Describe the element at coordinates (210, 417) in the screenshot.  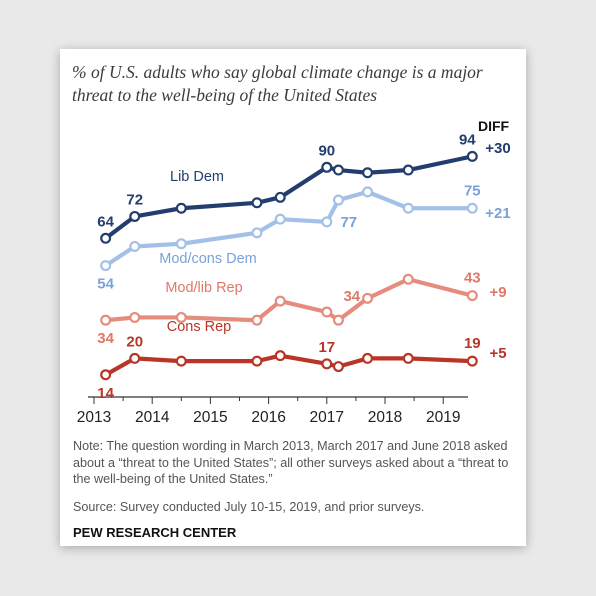
I see `x-tick-label: 2015` at that location.